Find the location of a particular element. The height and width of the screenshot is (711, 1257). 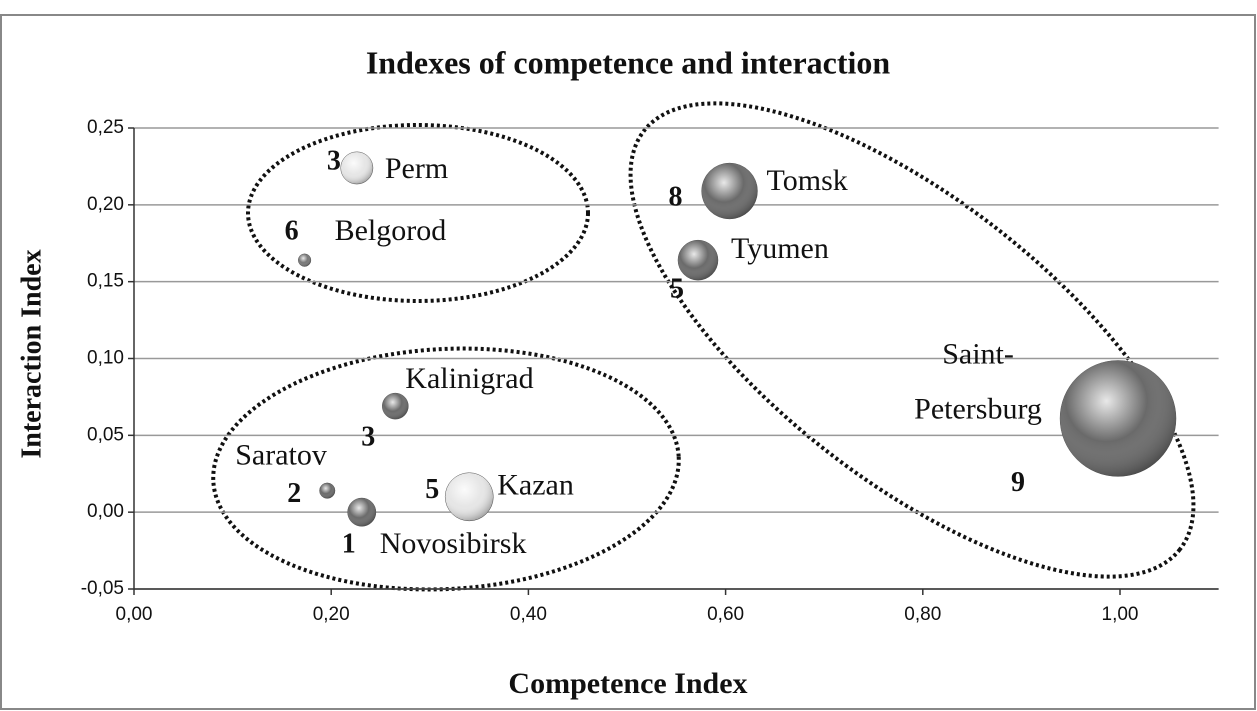

y-tick-label: 0,25 is located at coordinates (105, 127).